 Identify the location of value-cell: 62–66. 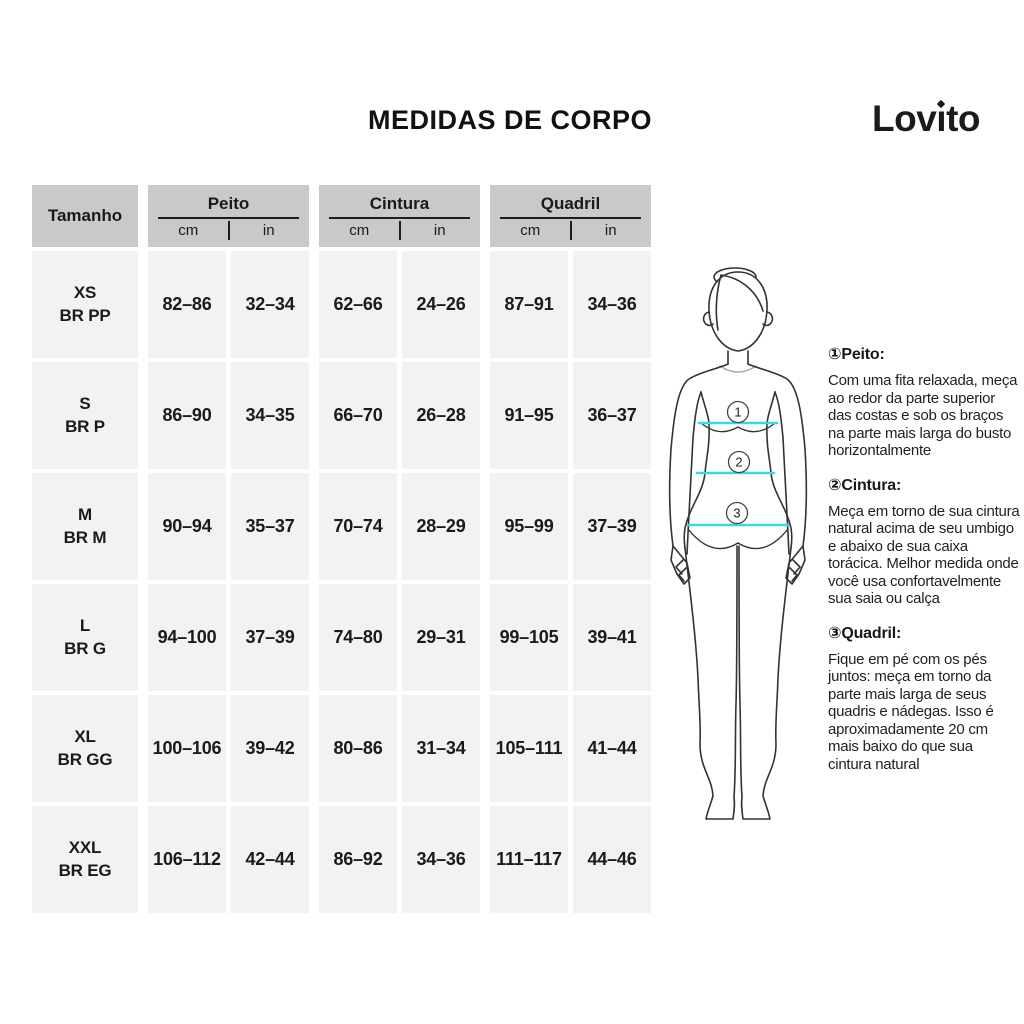
(358, 304).